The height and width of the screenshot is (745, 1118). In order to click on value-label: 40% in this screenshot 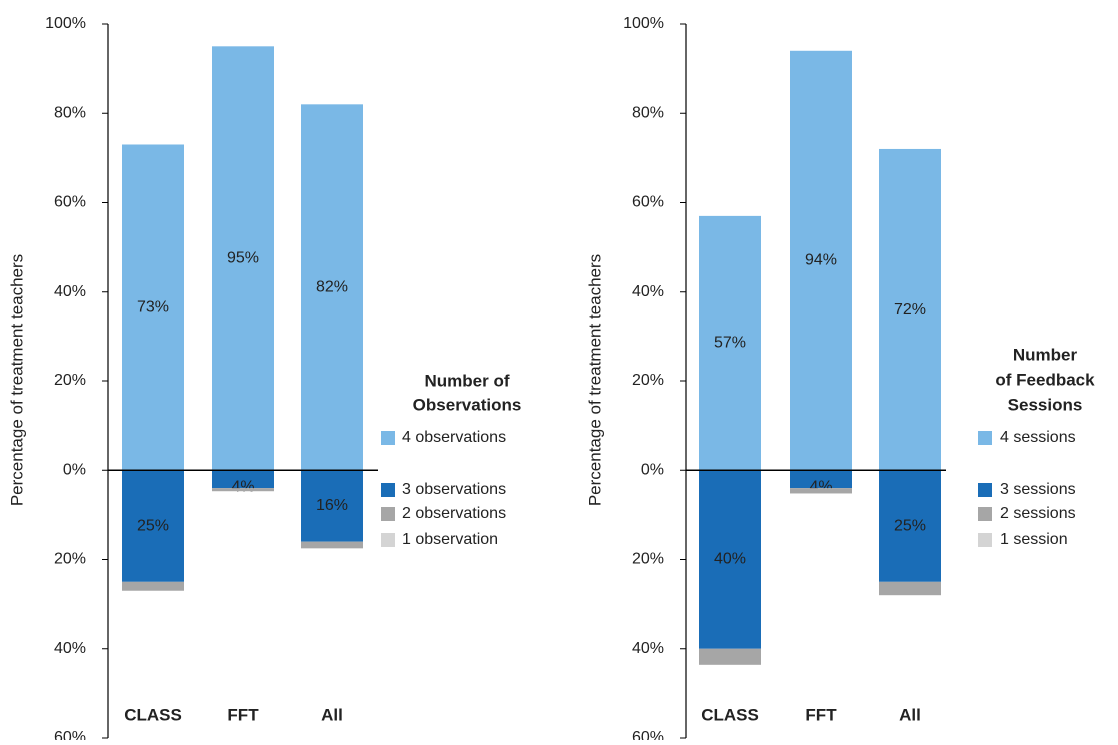, I will do `click(730, 559)`.